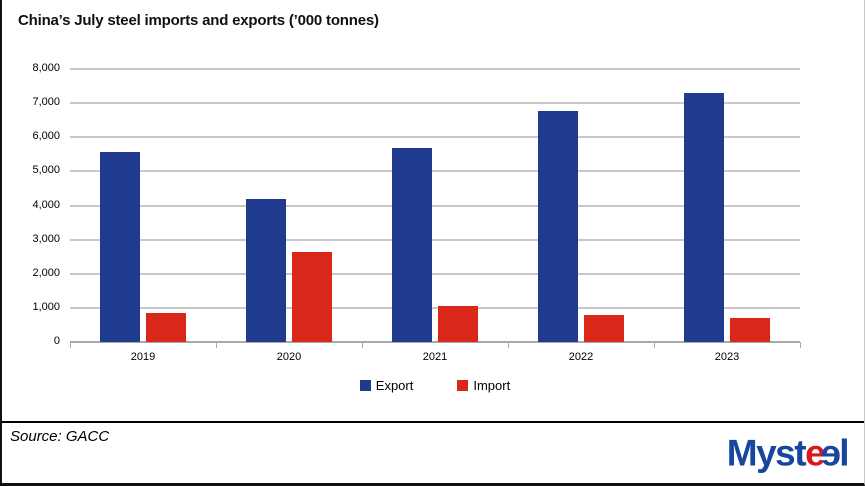  Describe the element at coordinates (120, 247) in the screenshot. I see `bar-export-2019` at that location.